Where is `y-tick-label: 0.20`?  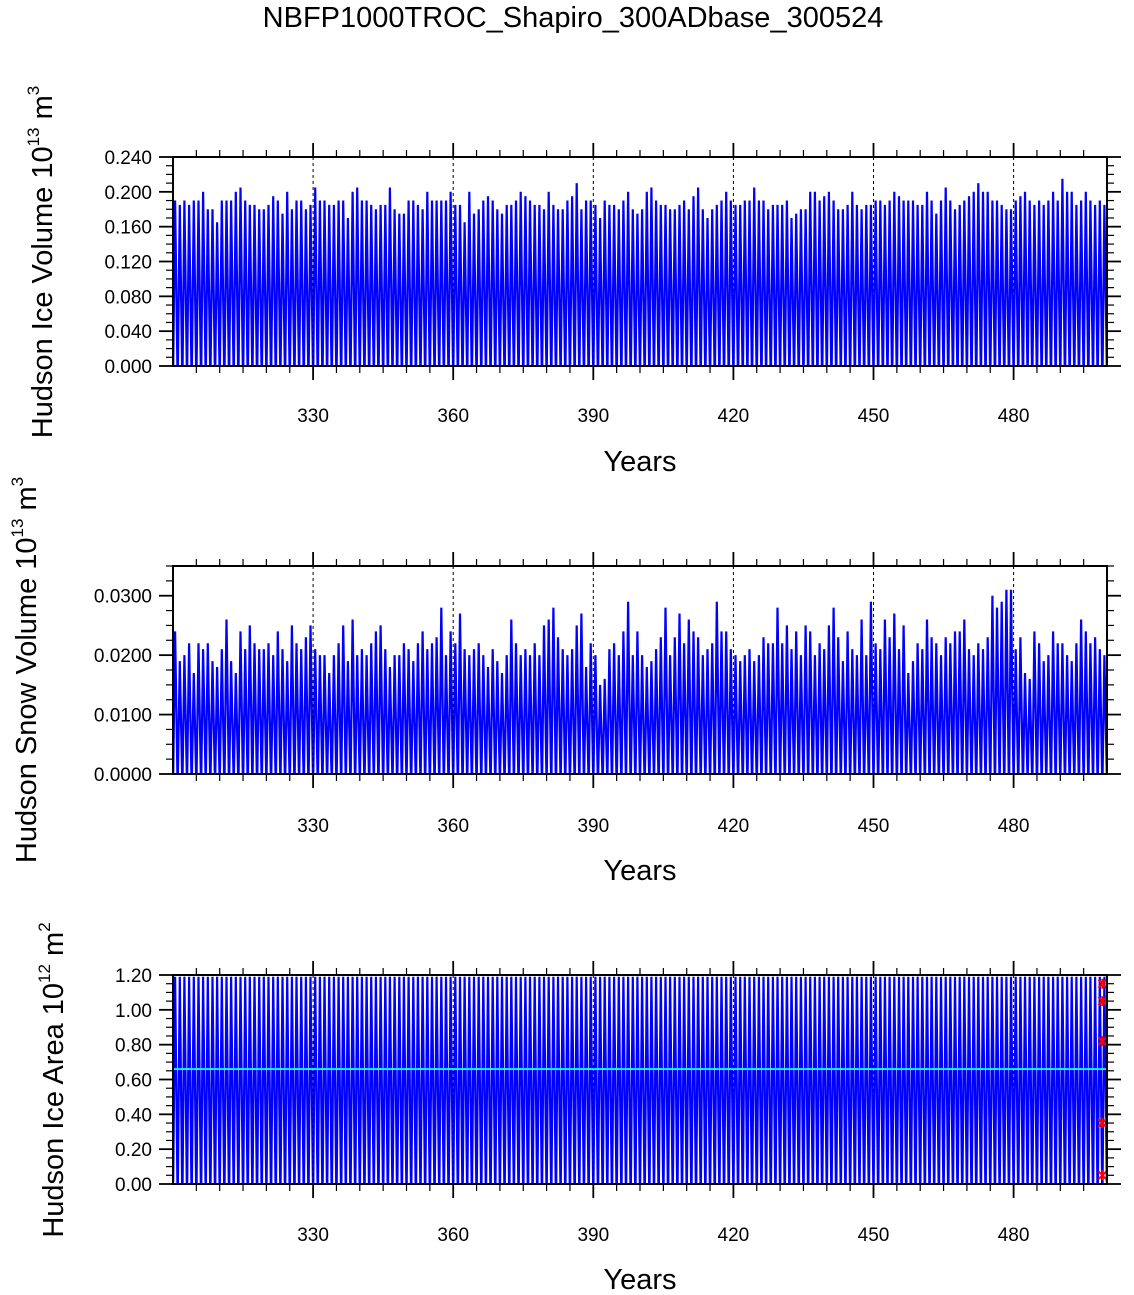
y-tick-label: 0.20 is located at coordinates (133, 1150).